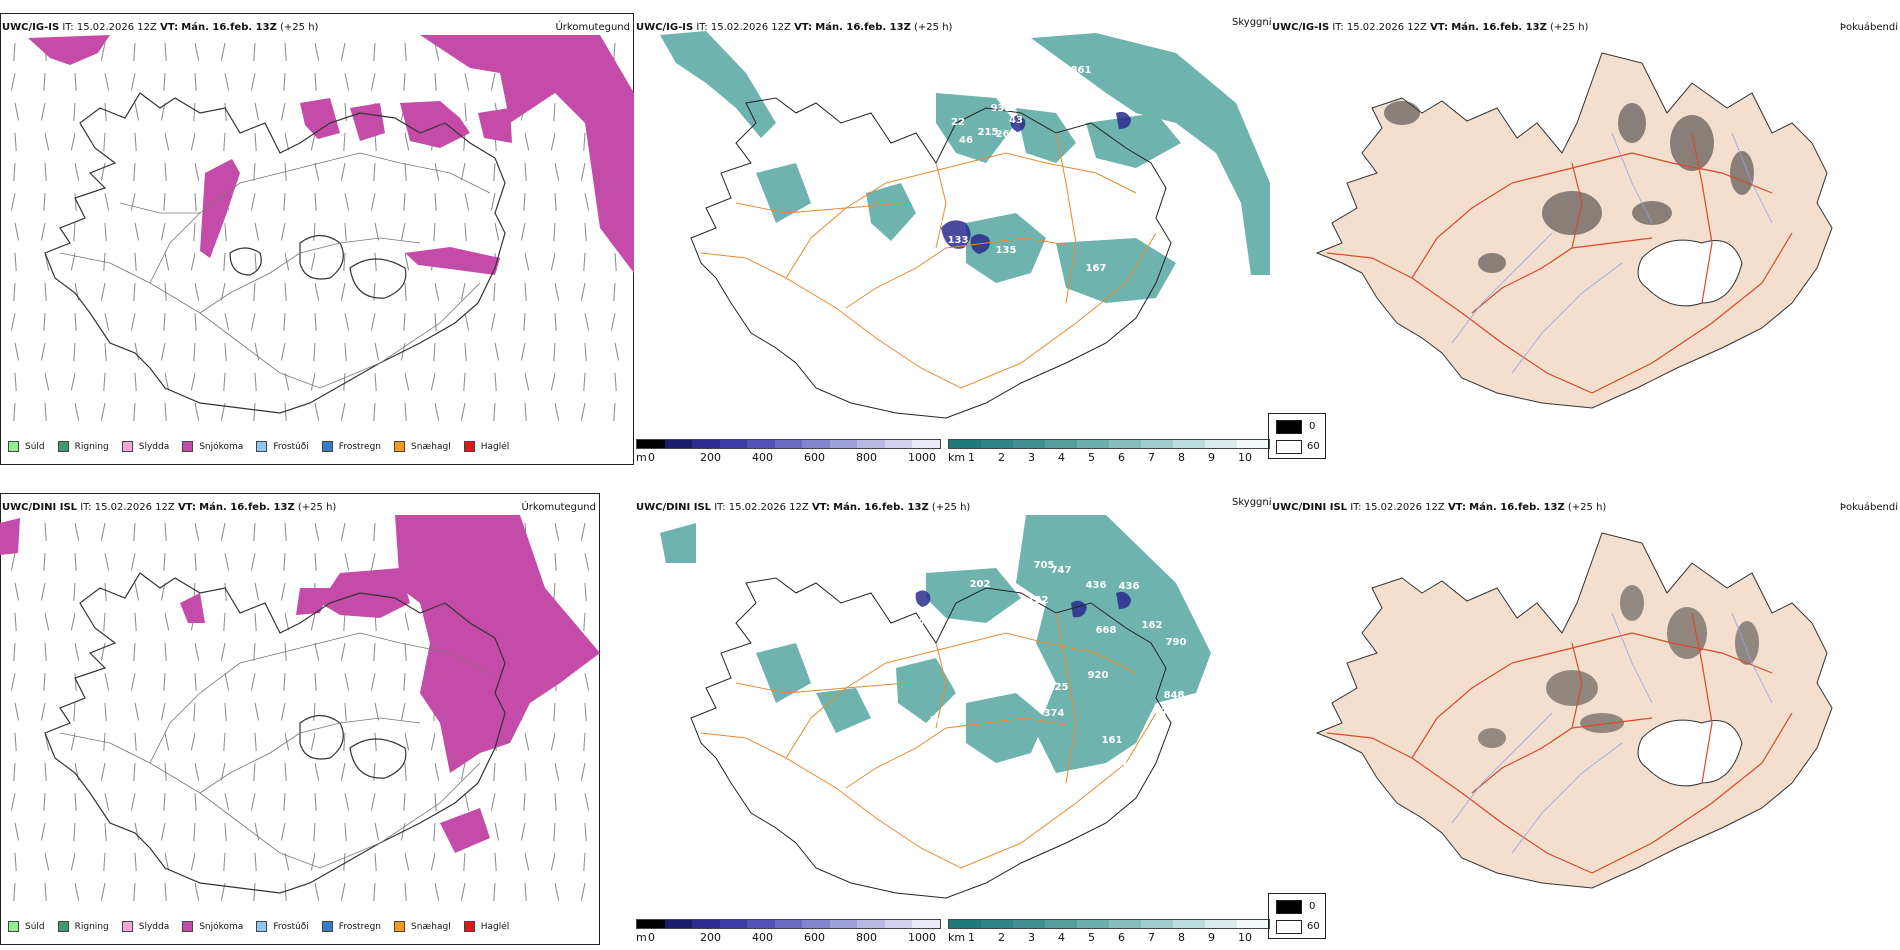 This screenshot has height=950, width=1900. I want to click on peak-height-label: 202, so click(980, 584).